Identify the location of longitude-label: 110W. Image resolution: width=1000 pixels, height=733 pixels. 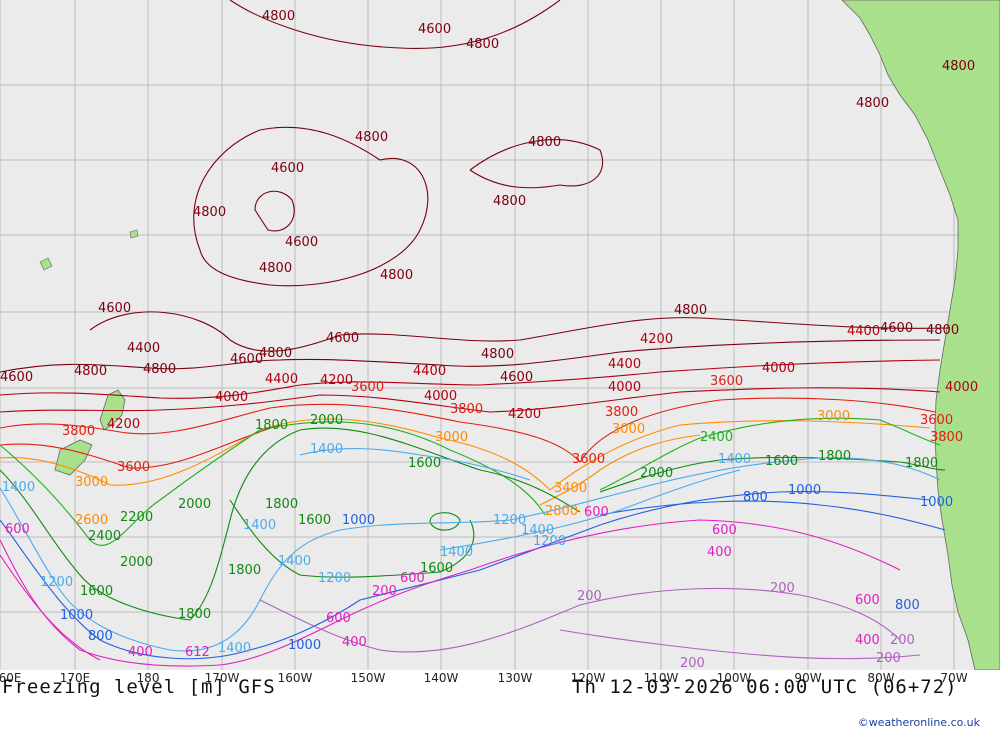
(661, 678).